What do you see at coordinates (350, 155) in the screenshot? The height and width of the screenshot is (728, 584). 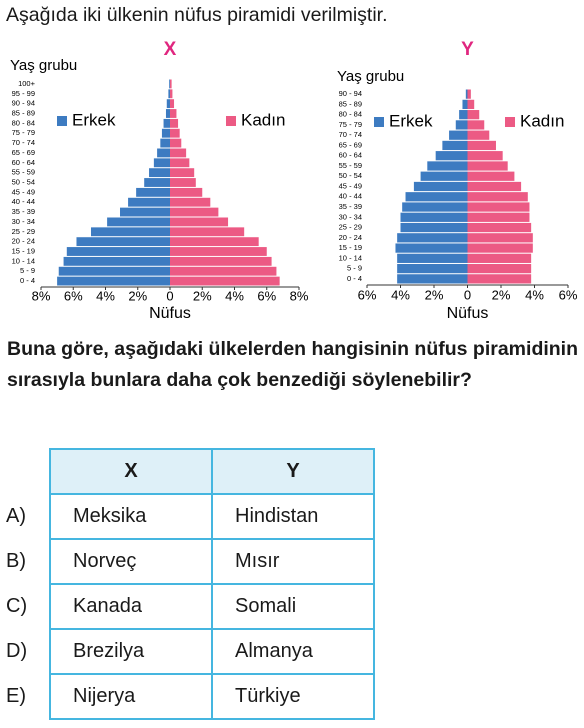 I see `y-tick-label: 60 - 64` at bounding box center [350, 155].